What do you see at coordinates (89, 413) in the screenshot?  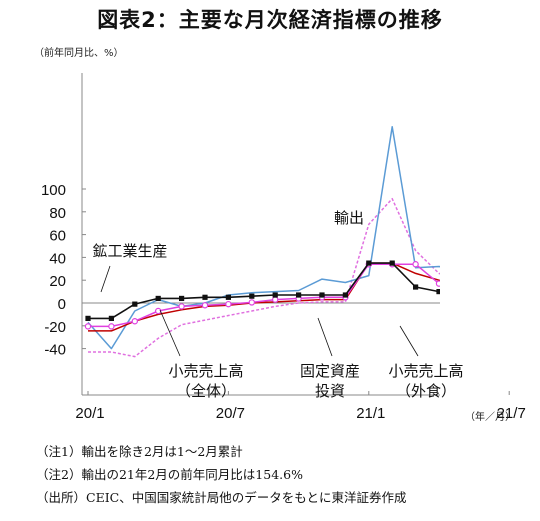 I see `x-tick-label: 20/1` at bounding box center [89, 413].